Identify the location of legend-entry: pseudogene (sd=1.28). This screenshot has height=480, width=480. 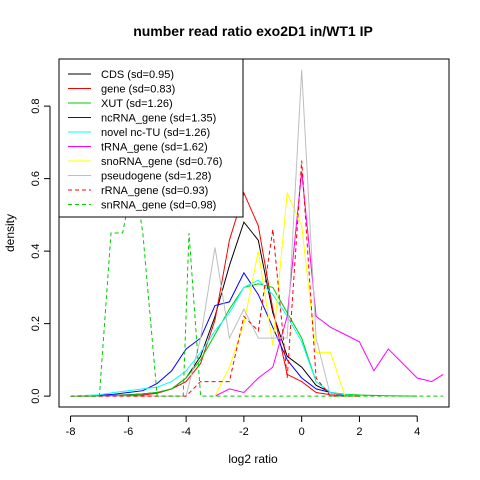
(156, 177).